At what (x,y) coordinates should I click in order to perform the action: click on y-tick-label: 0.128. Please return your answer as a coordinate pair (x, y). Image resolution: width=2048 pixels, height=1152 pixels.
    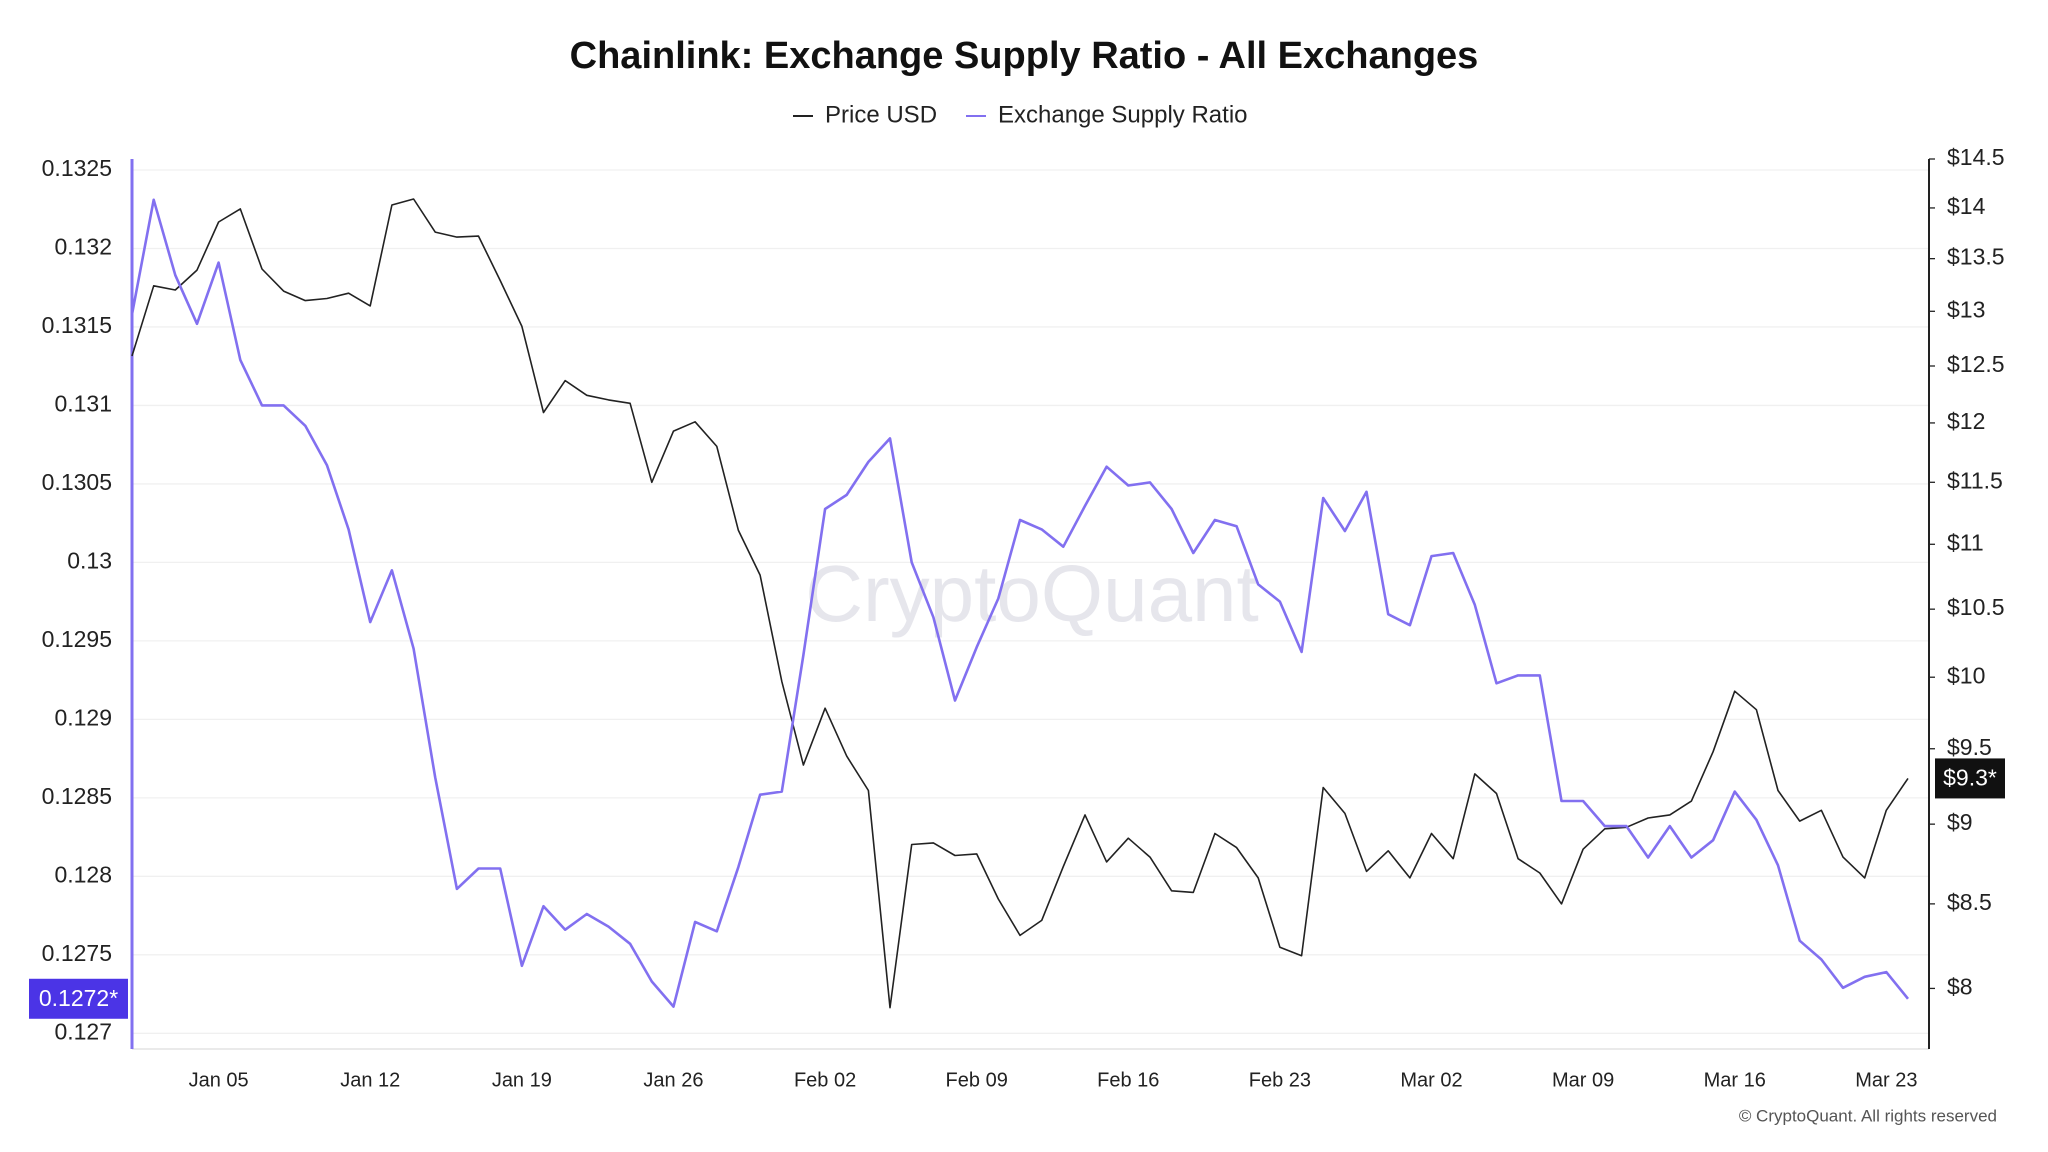
    Looking at the image, I should click on (83, 874).